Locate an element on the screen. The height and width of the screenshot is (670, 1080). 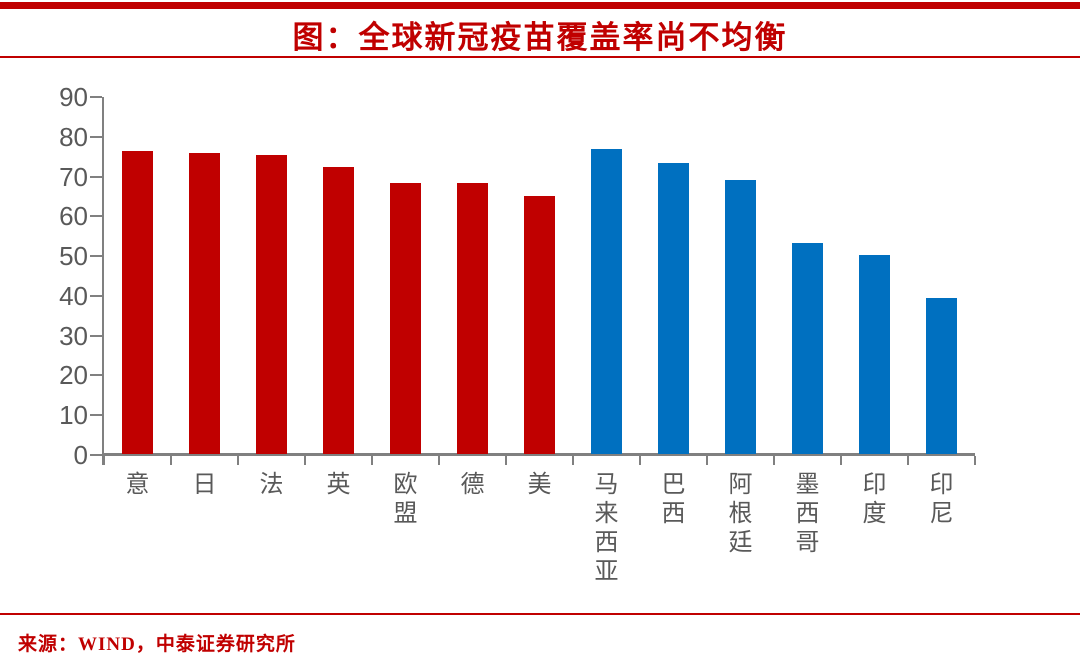
chart-title: 图：全球新冠疫苗覆盖率尚不均衡 is located at coordinates (540, 37).